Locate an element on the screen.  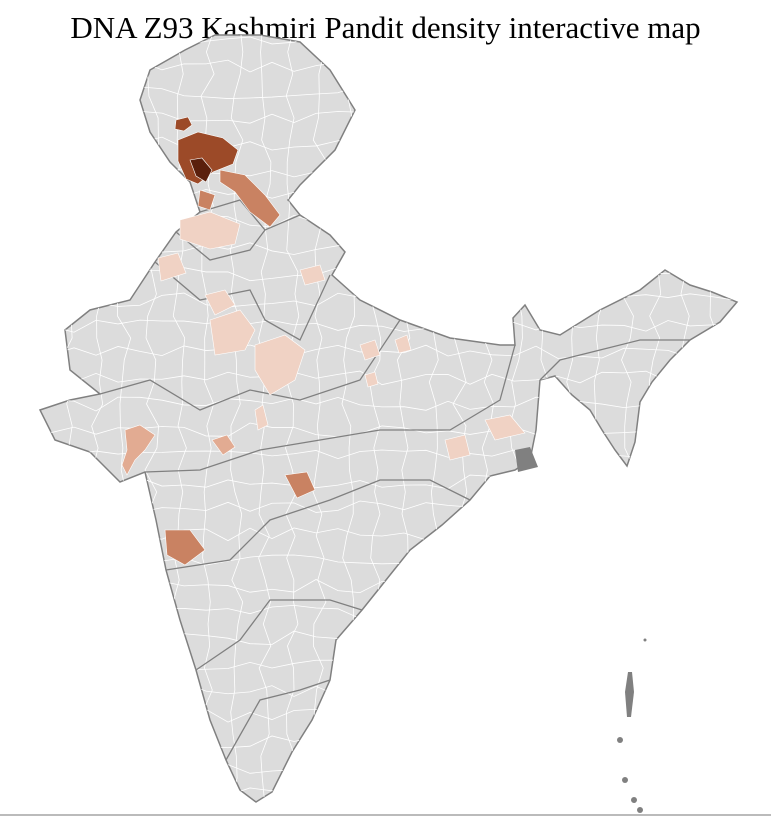
region-maharashtra-east is located at coordinates (300, 485).